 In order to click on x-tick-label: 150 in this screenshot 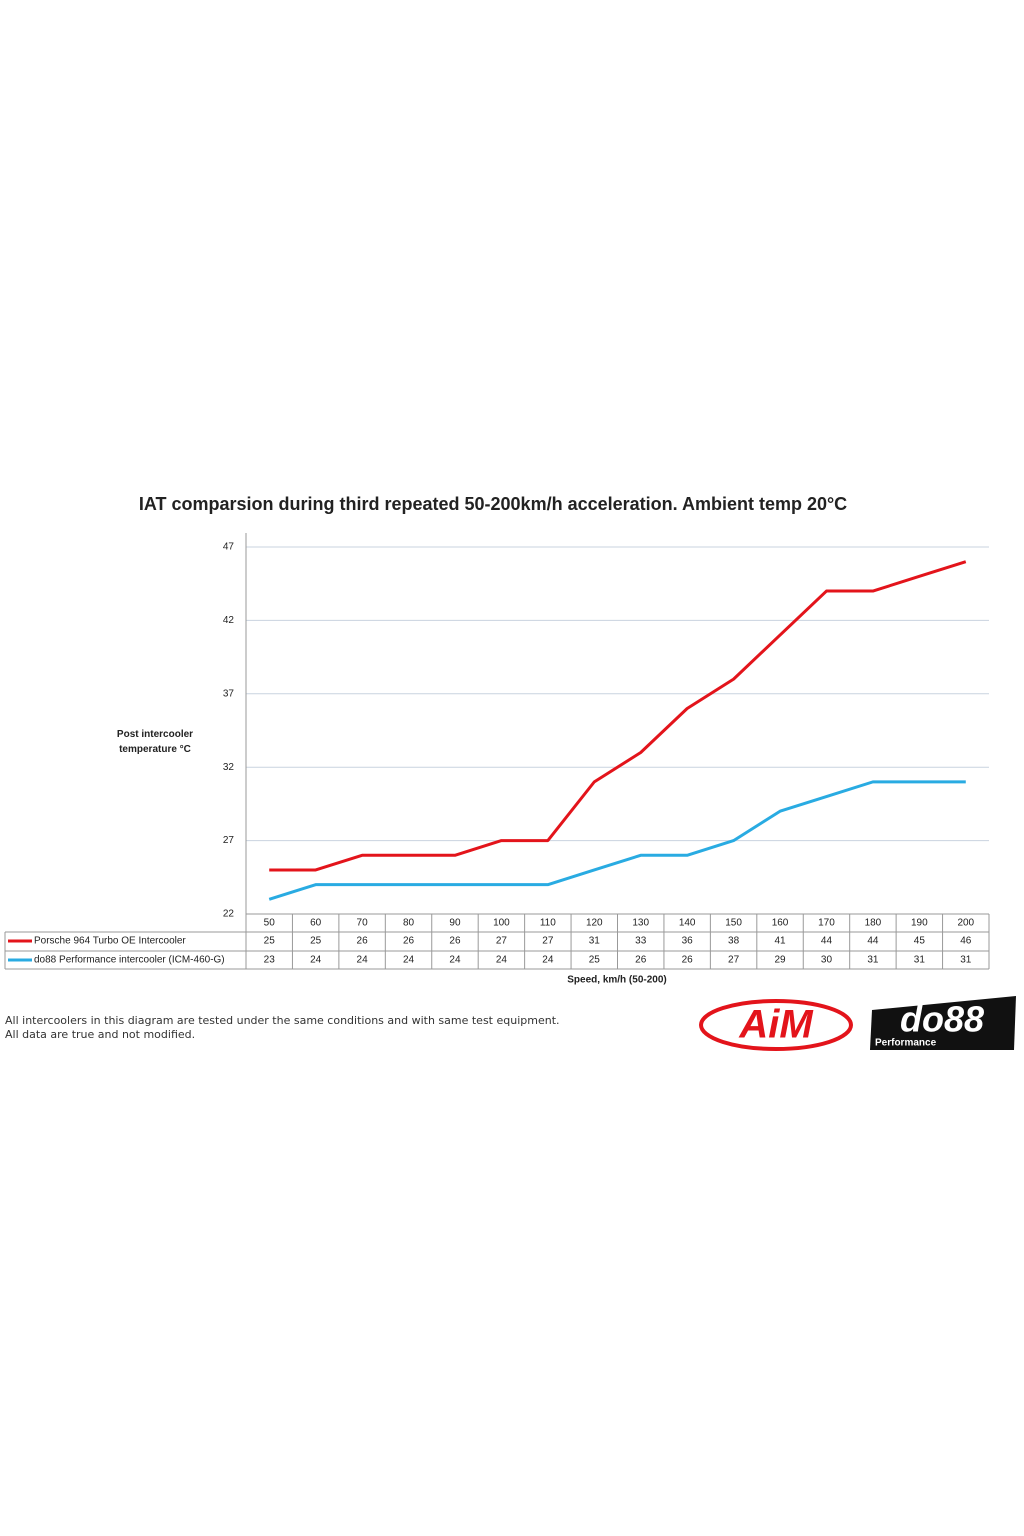, I will do `click(733, 923)`.